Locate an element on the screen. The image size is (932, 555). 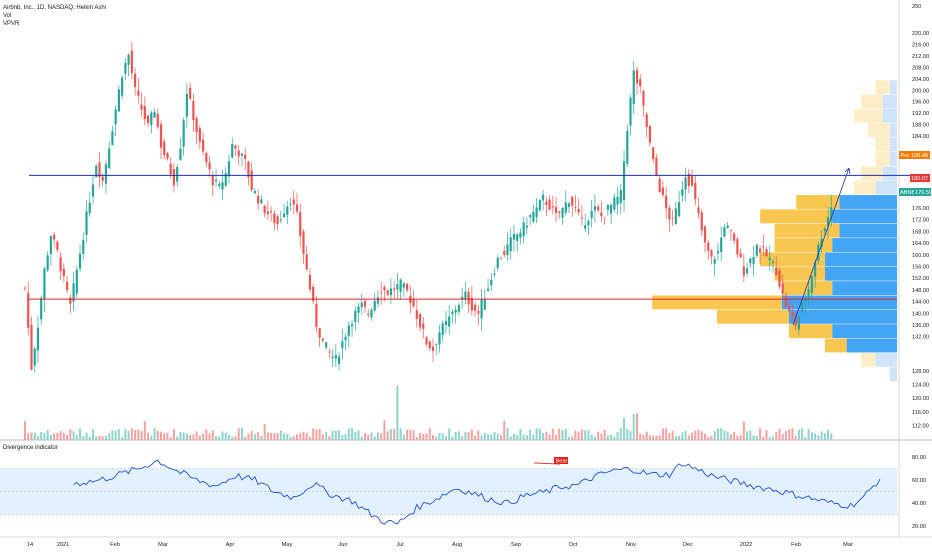
price-badge-last is located at coordinates (922, 192).